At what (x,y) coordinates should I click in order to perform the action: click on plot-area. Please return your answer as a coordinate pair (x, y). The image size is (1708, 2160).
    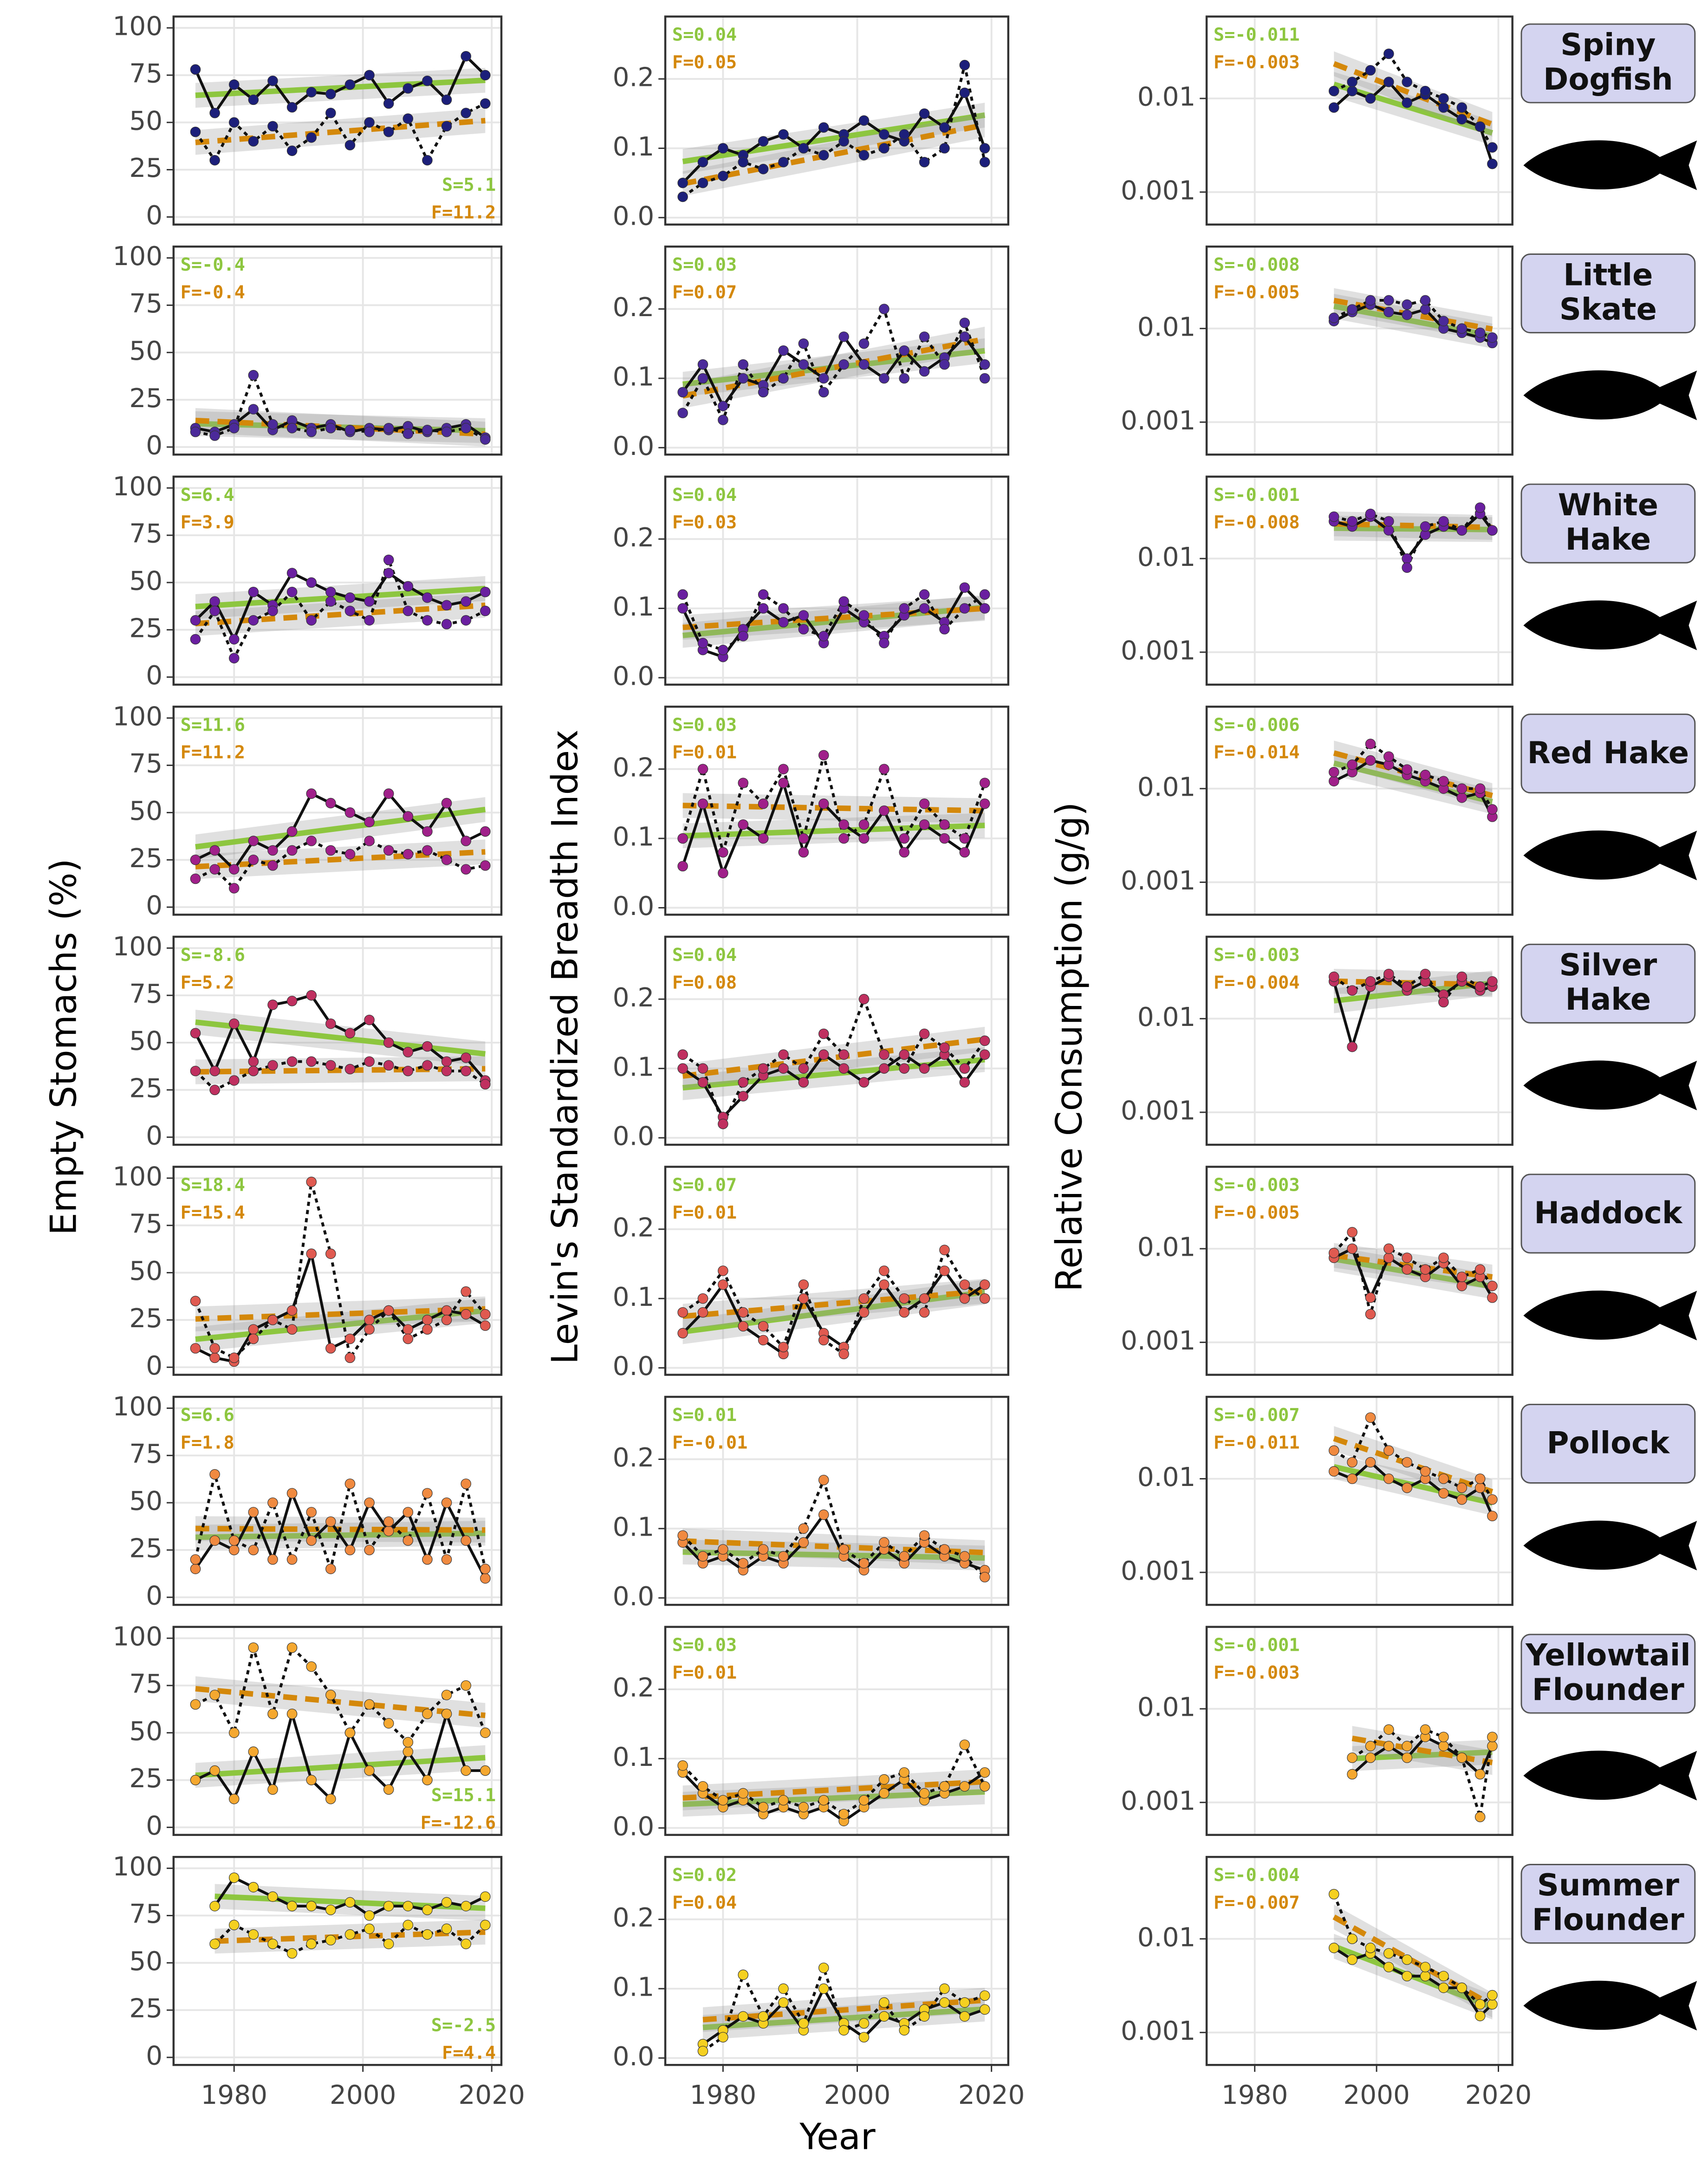
    Looking at the image, I should click on (1360, 811).